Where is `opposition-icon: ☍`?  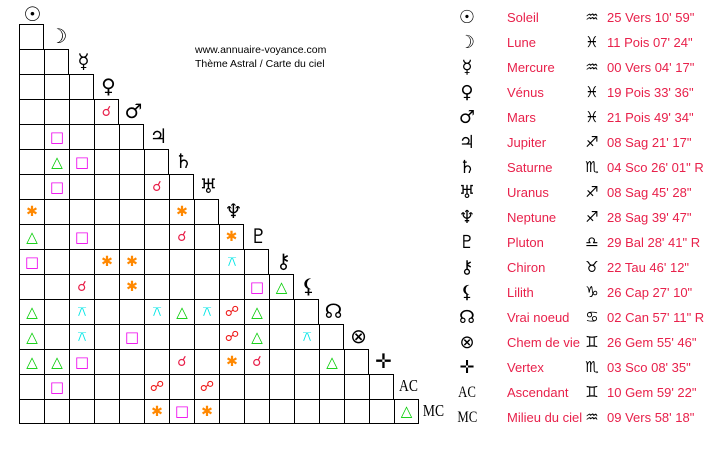 opposition-icon: ☍ is located at coordinates (157, 387).